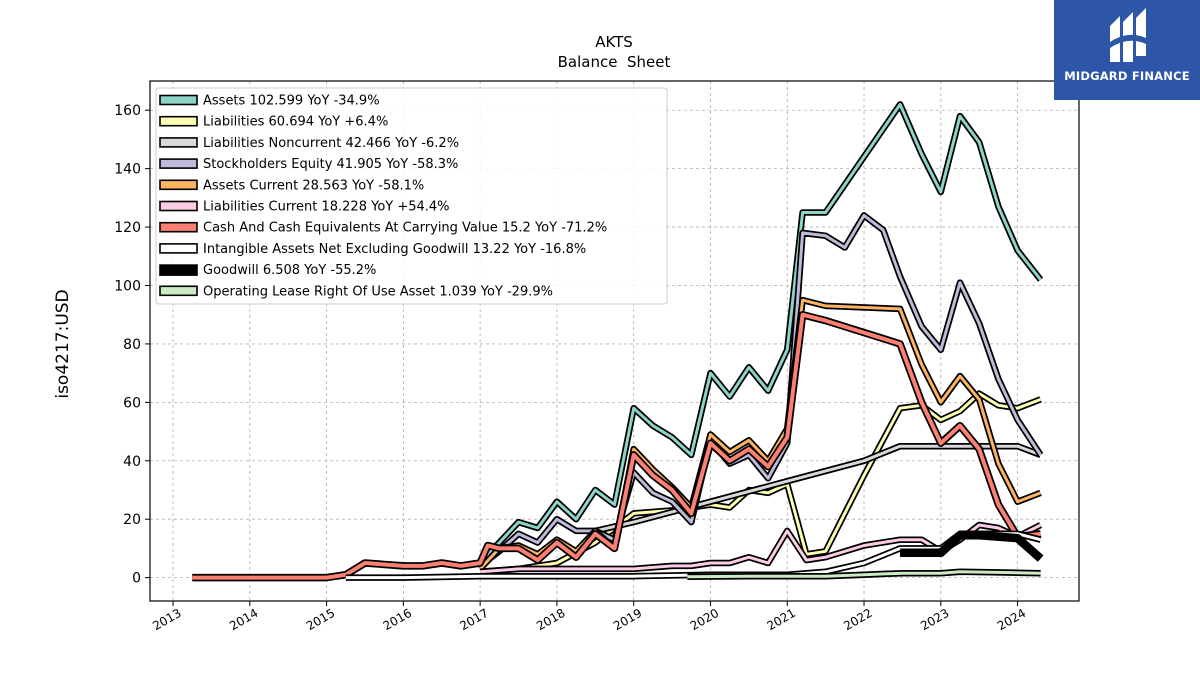 This screenshot has height=675, width=1200. What do you see at coordinates (132, 403) in the screenshot?
I see `y-tick-label: 60` at bounding box center [132, 403].